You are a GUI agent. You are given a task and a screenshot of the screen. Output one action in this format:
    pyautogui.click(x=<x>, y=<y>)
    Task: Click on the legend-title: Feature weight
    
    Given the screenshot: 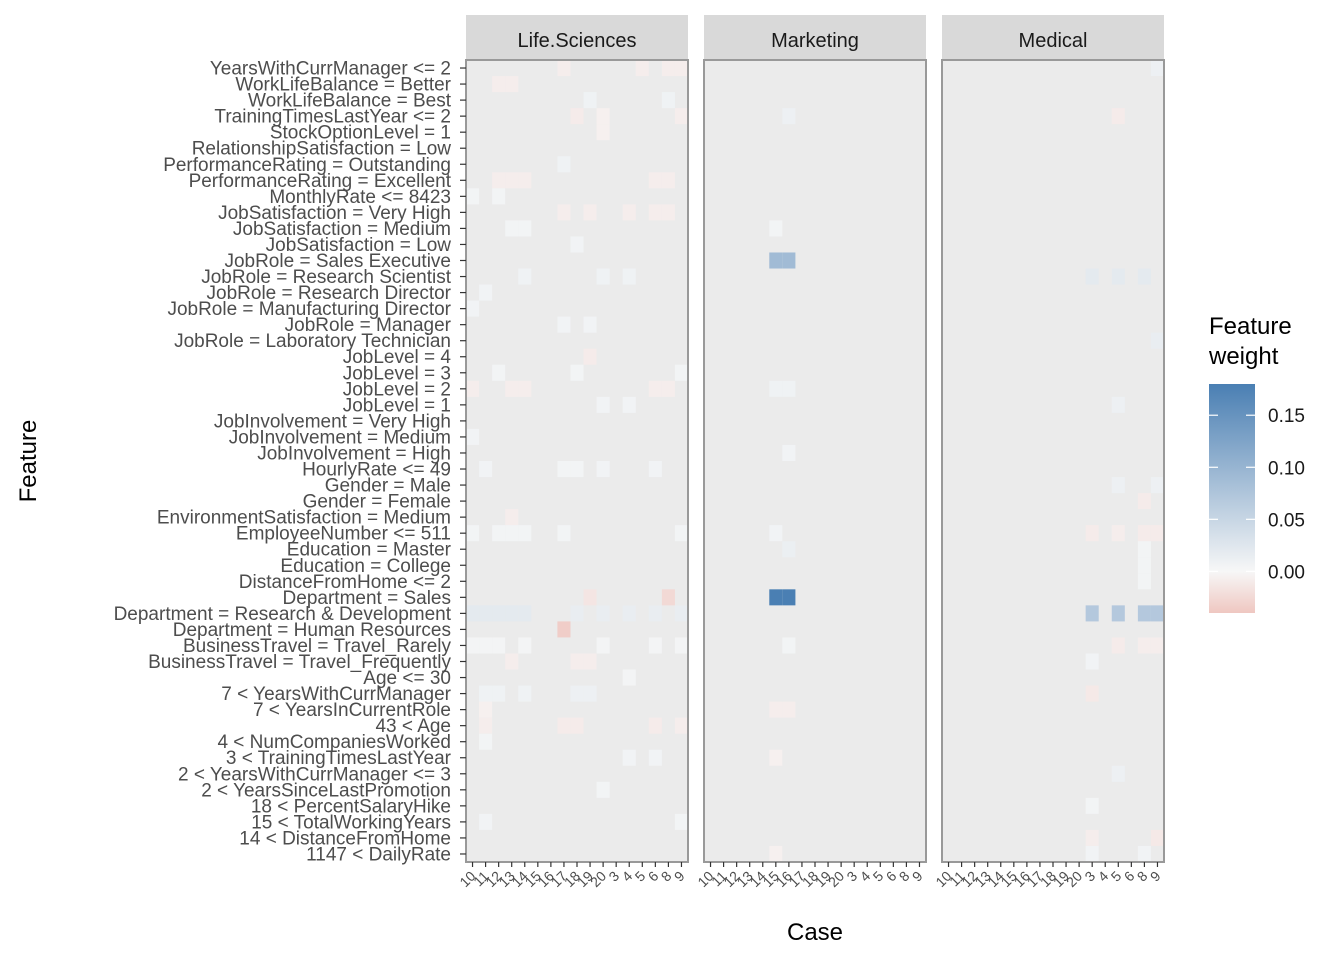 What is the action you would take?
    pyautogui.click(x=1250, y=341)
    